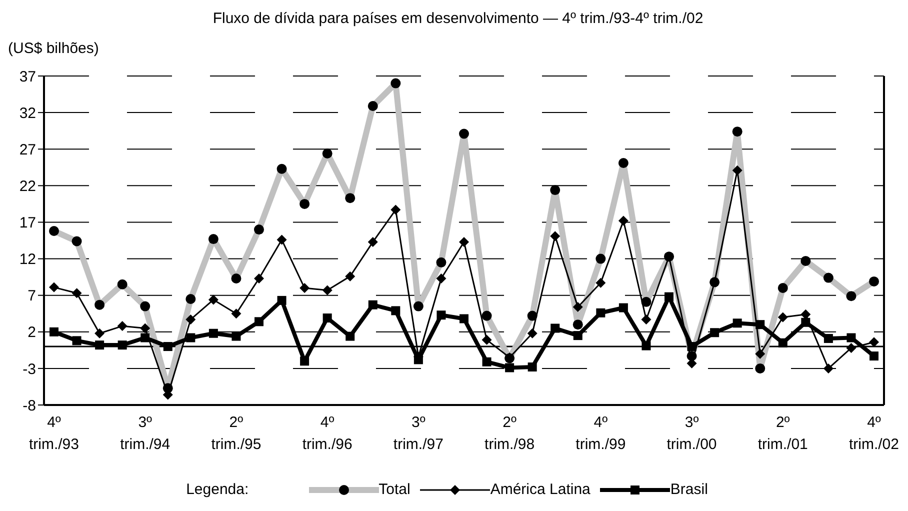 Image resolution: width=908 pixels, height=511 pixels. Describe the element at coordinates (27, 149) in the screenshot. I see `y-tick-label: 27` at that location.